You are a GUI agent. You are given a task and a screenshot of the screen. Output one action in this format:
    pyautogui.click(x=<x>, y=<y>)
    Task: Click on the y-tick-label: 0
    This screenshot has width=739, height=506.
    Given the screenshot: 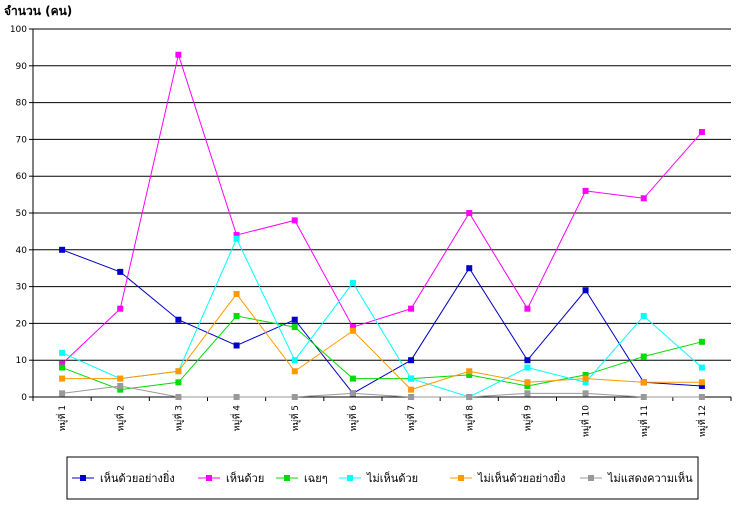 What is the action you would take?
    pyautogui.click(x=24, y=398)
    